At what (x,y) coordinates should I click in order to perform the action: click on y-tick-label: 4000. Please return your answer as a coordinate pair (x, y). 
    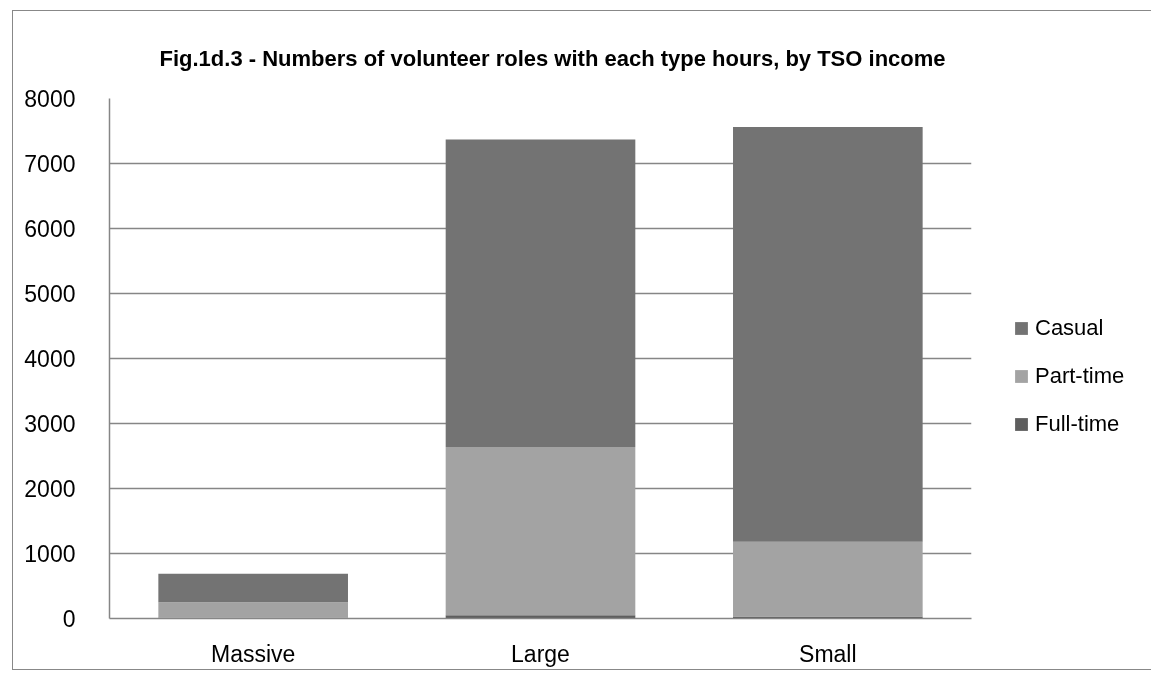
    Looking at the image, I should click on (50, 359).